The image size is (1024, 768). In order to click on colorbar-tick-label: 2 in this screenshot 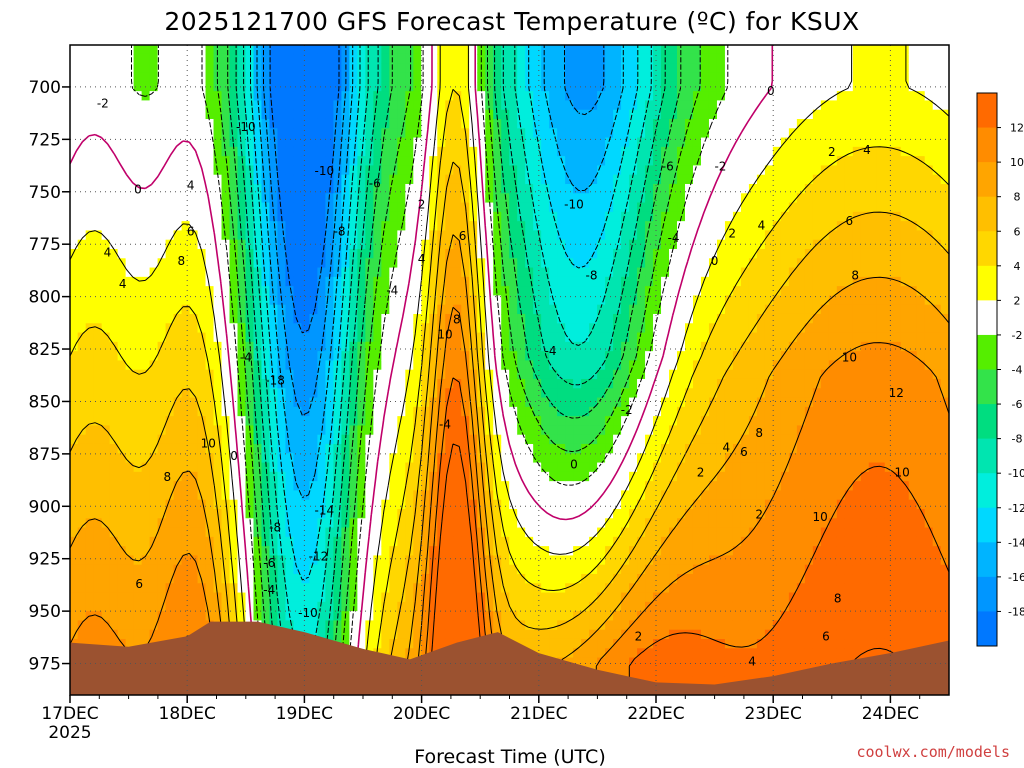, I will do `click(1017, 300)`.